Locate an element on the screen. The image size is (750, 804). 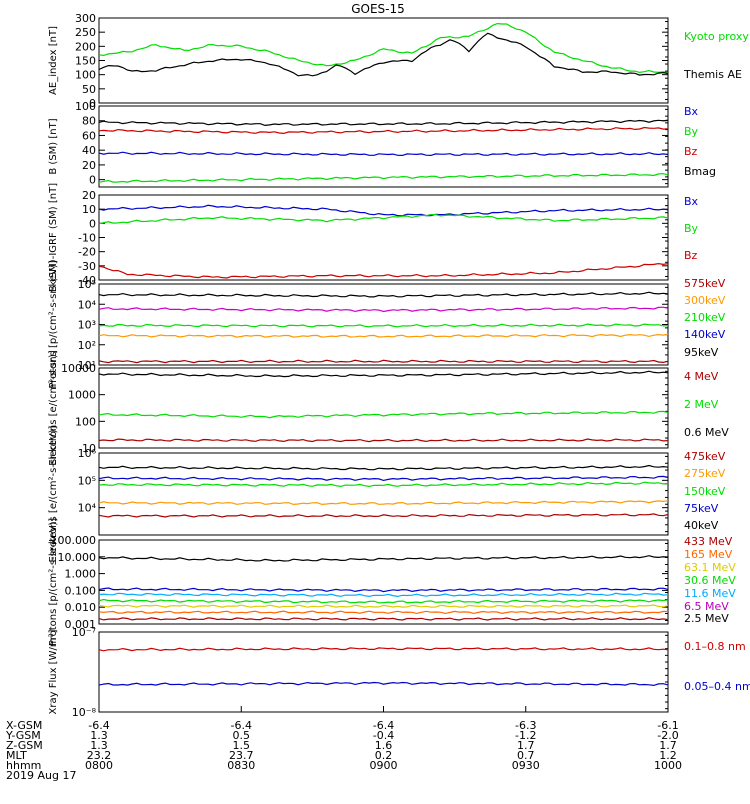
legend-entry: 63.1 MeV is located at coordinates (710, 567).